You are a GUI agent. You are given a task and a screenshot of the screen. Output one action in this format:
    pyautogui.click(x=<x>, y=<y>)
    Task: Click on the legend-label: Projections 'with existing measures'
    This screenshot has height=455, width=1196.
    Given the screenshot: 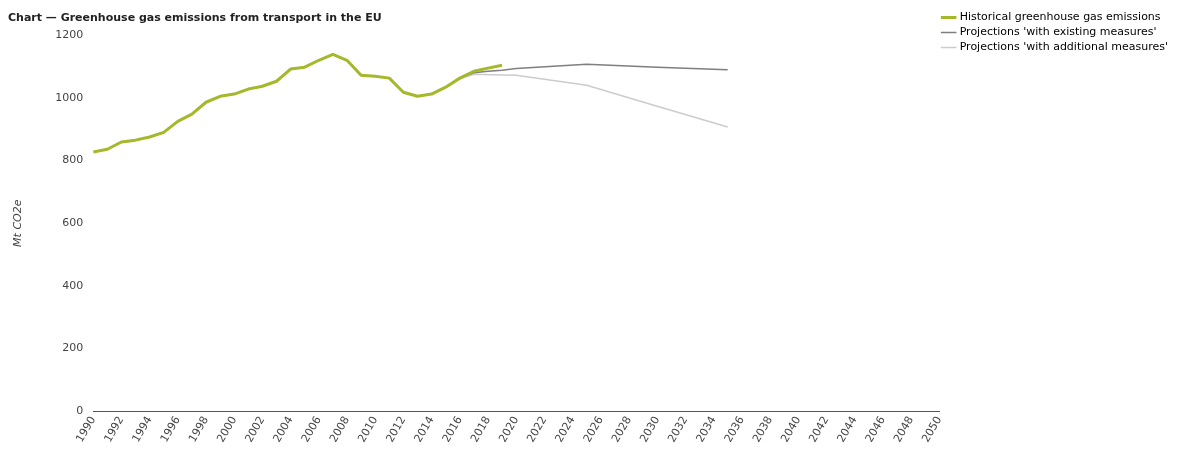 What is the action you would take?
    pyautogui.click(x=1058, y=32)
    